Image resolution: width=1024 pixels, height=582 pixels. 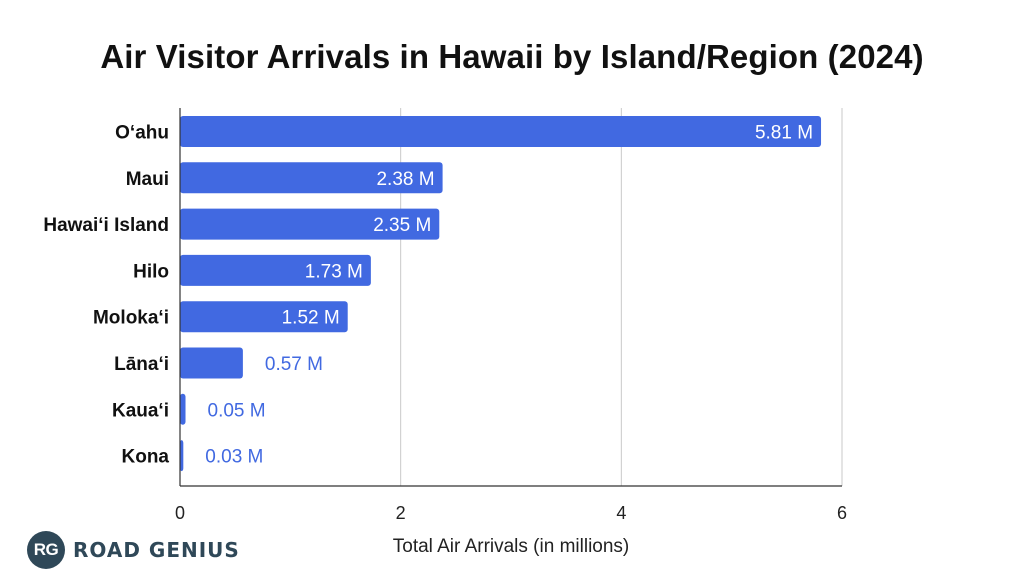 What do you see at coordinates (141, 364) in the screenshot?
I see `category-label: Lāna‘i` at bounding box center [141, 364].